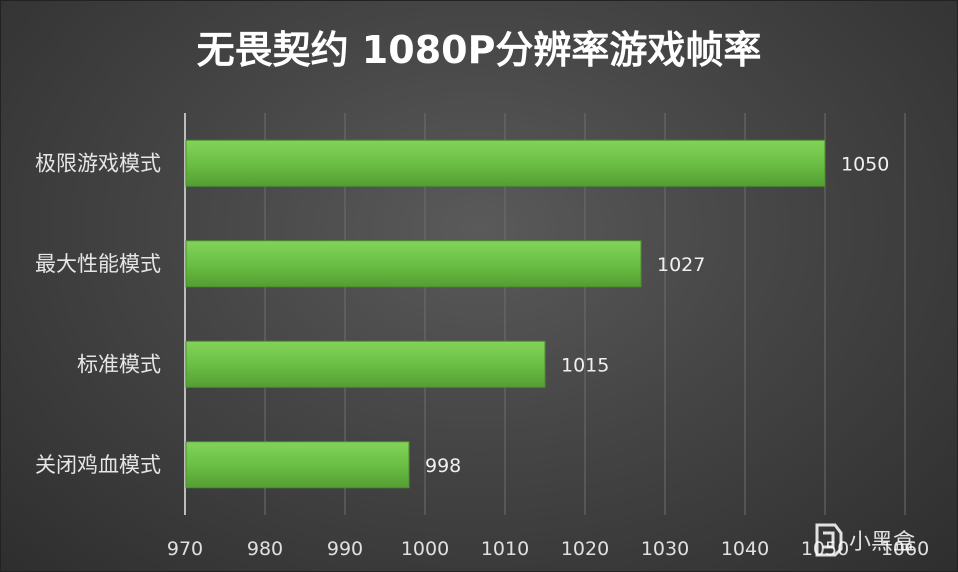 Image resolution: width=958 pixels, height=572 pixels. What do you see at coordinates (443, 466) in the screenshot?
I see `data-label: 998` at bounding box center [443, 466].